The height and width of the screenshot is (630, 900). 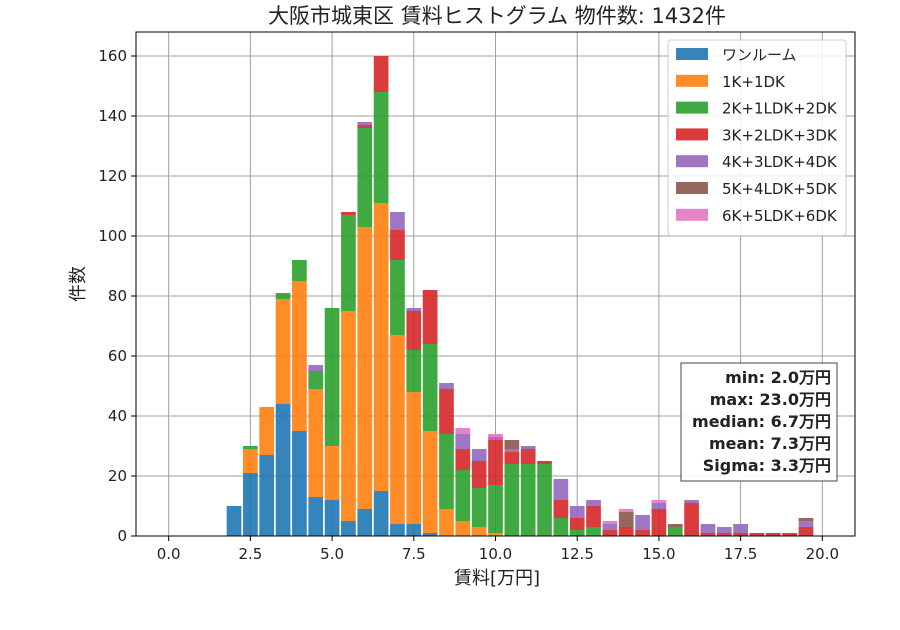 What do you see at coordinates (117, 476) in the screenshot?
I see `y-tick-label: 20` at bounding box center [117, 476].